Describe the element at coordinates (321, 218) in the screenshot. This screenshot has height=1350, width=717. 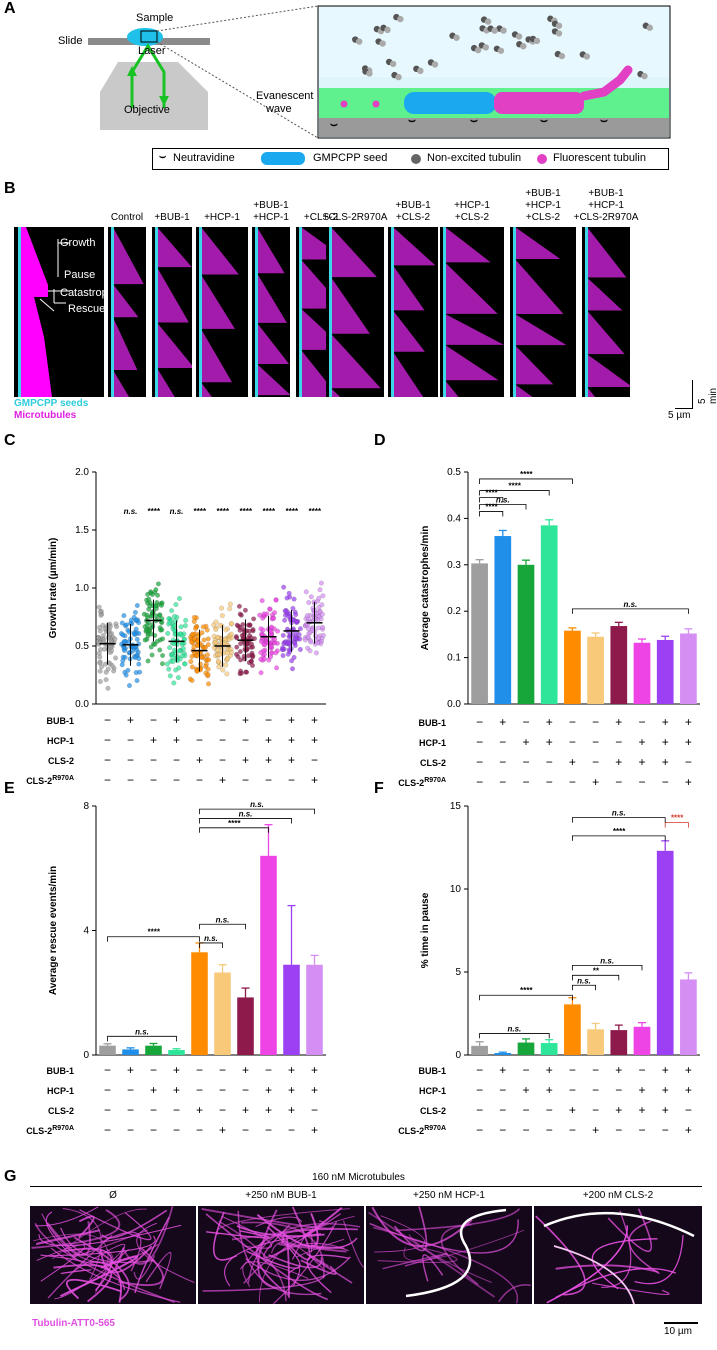
I see `kymo-title-4: +CLS-2` at that location.